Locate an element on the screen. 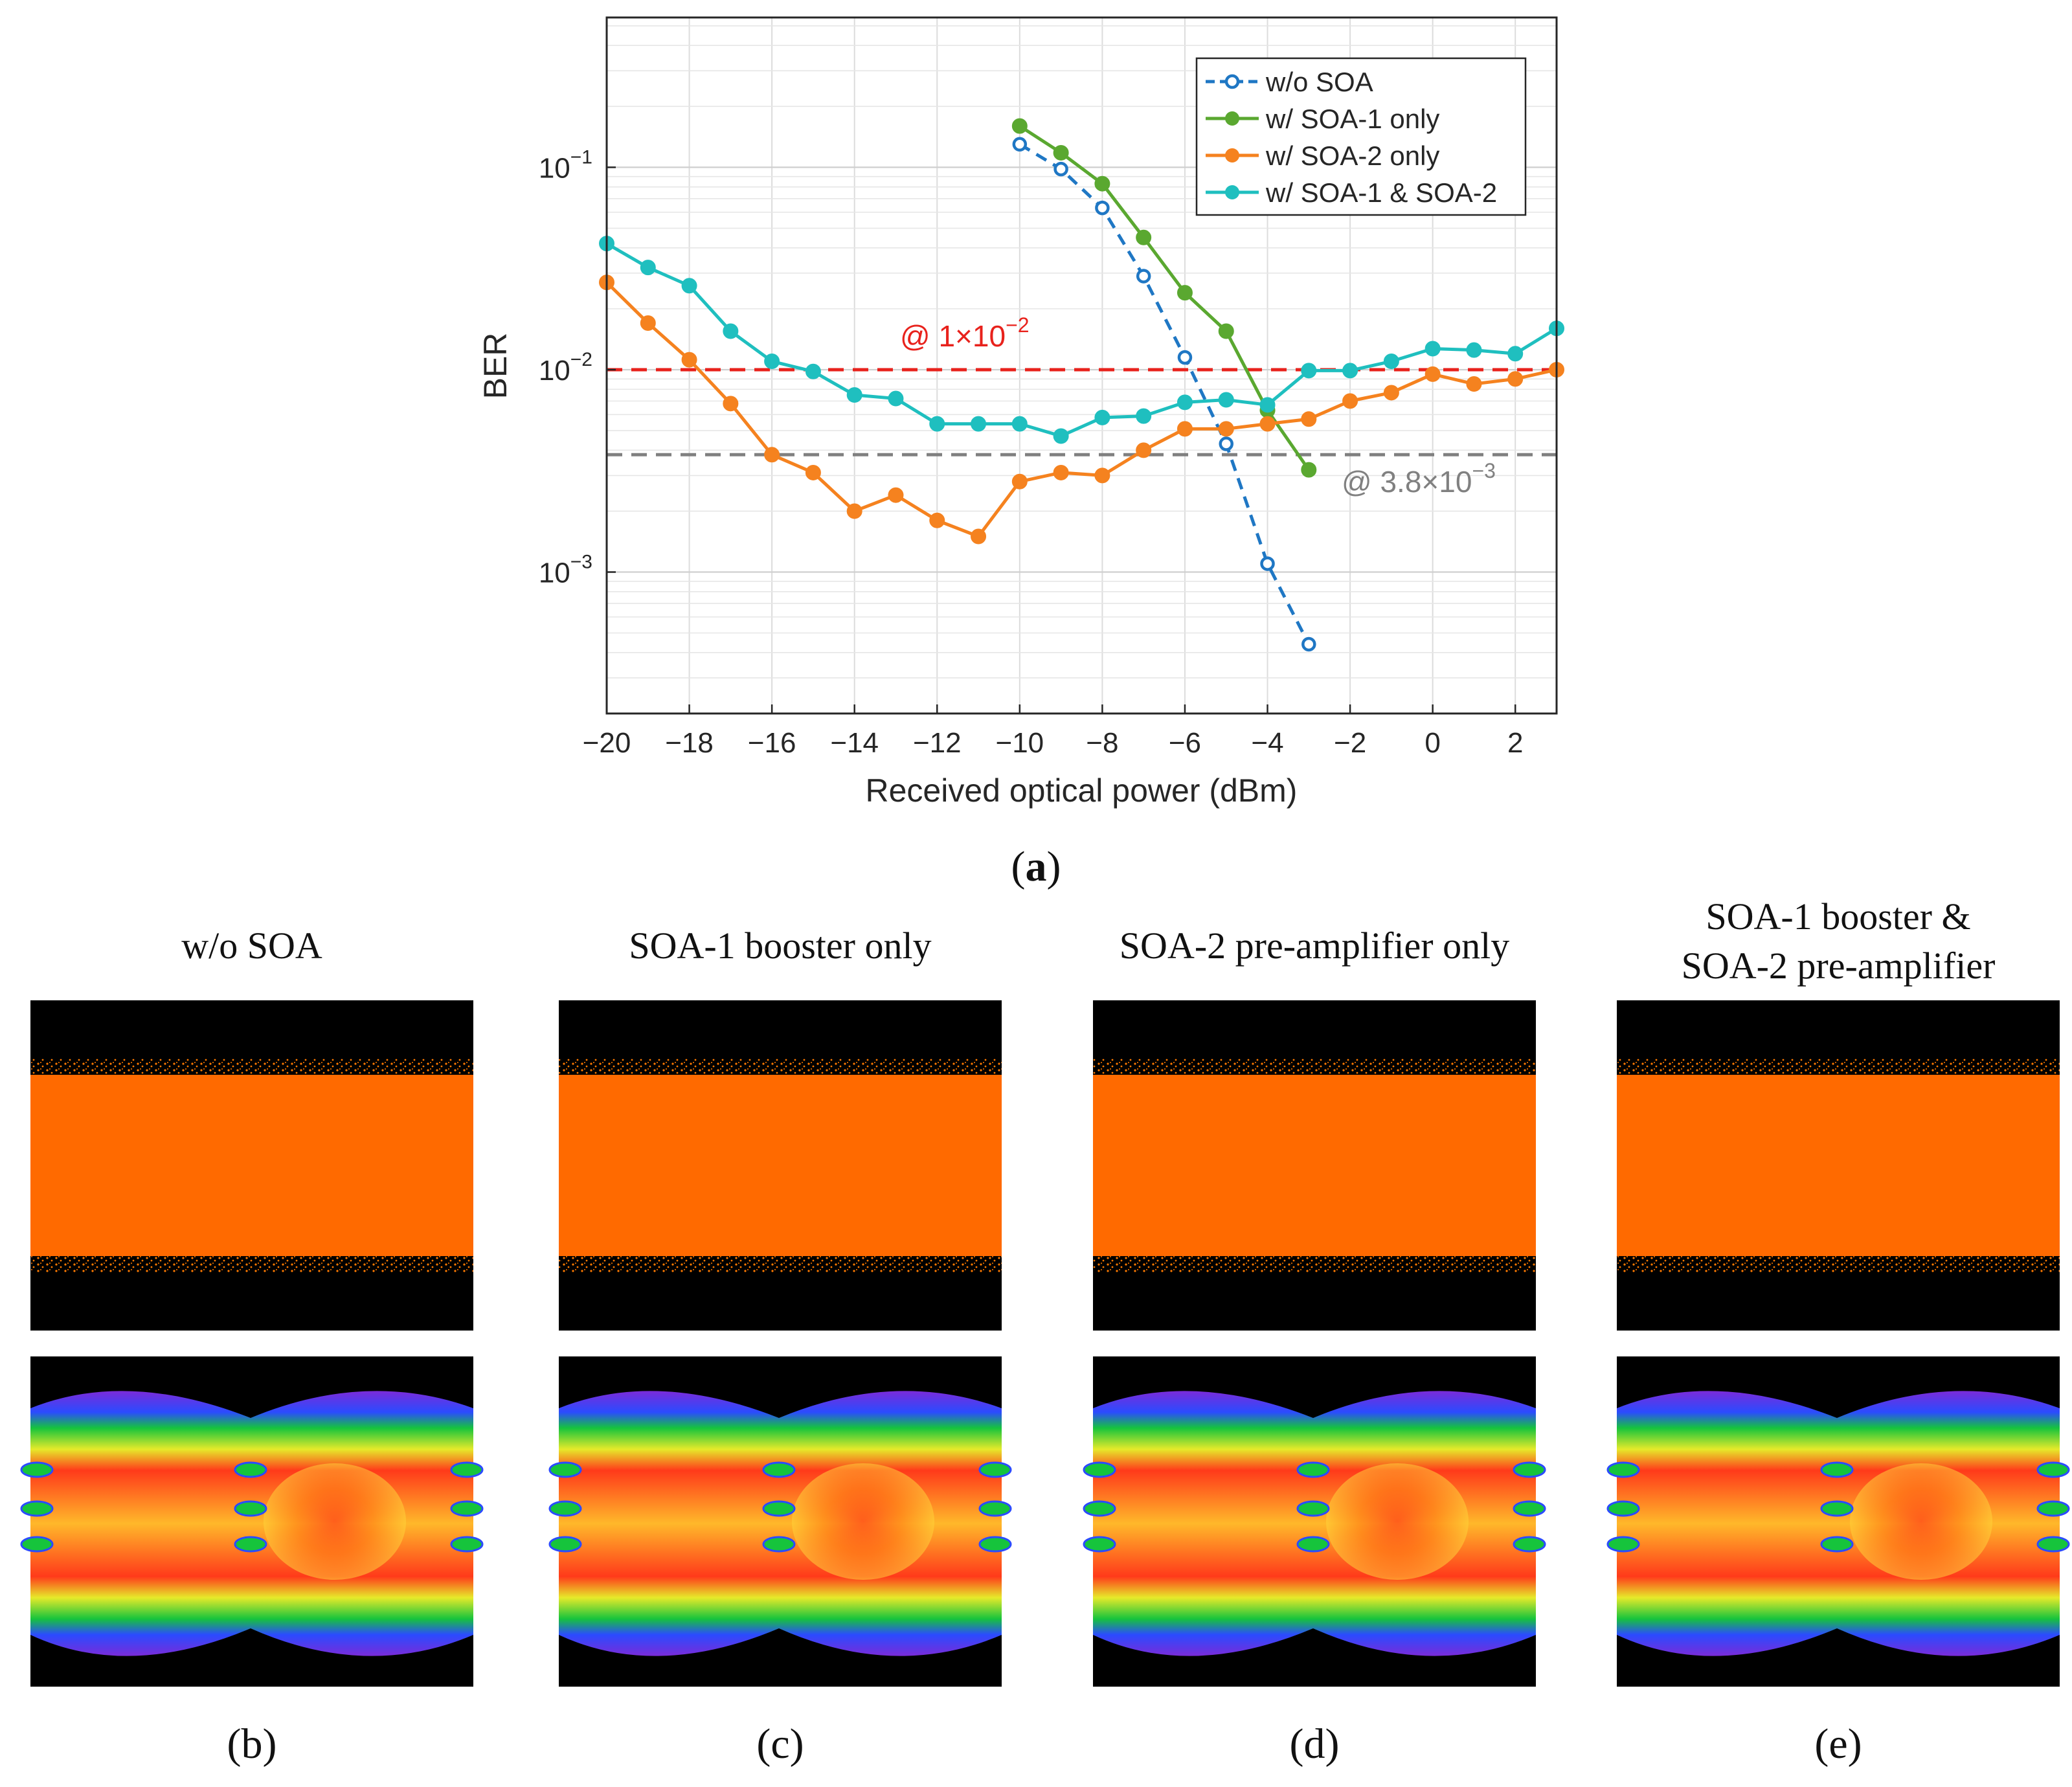  panel-label-a: (a) is located at coordinates (1036, 867).